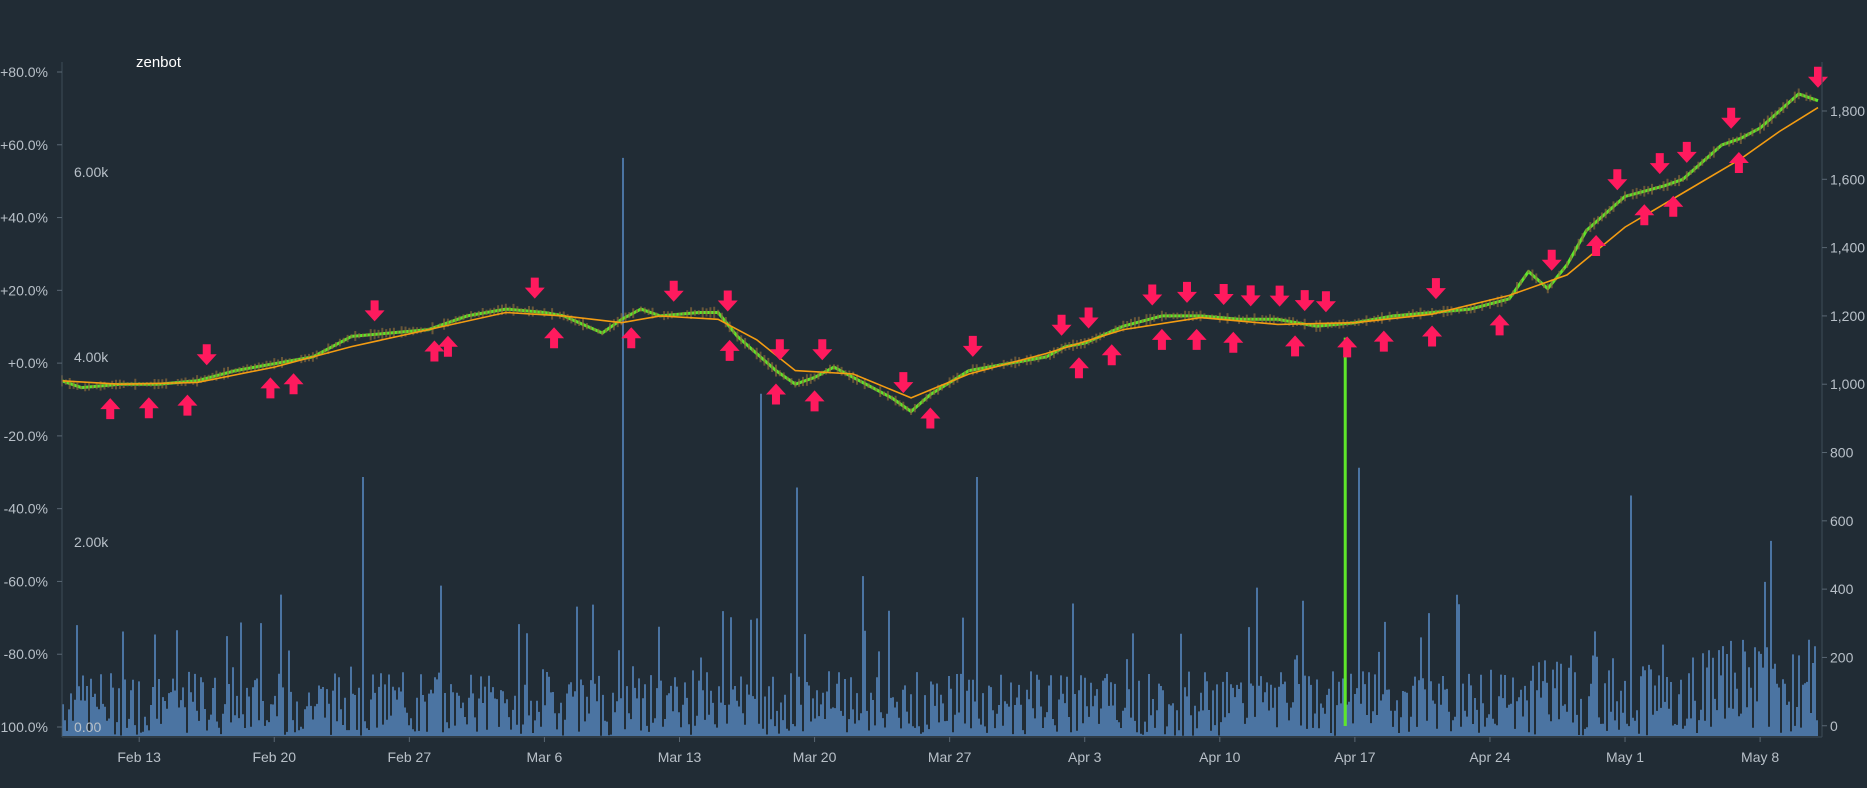 This screenshot has width=1867, height=788. I want to click on x-tick-label: Apr 3, so click(1085, 757).